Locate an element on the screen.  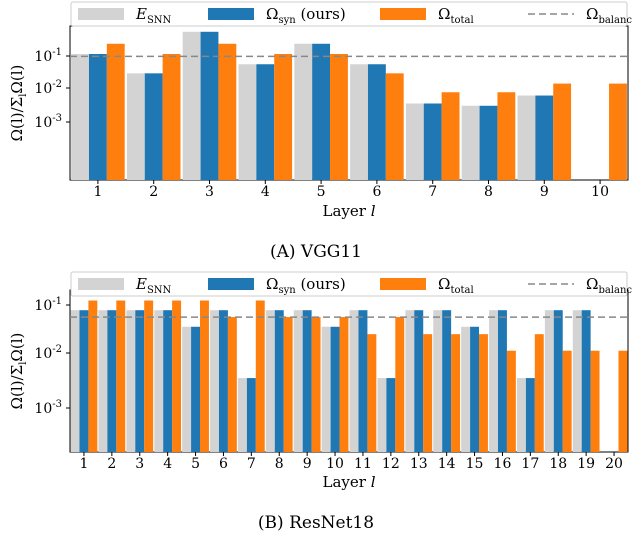
legend-label: Ωbalance is located at coordinates (609, 15).